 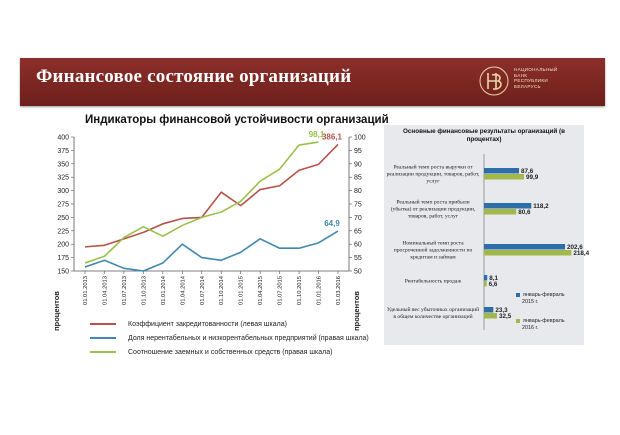 I want to click on bar-value-label: 202,6, so click(x=575, y=247).